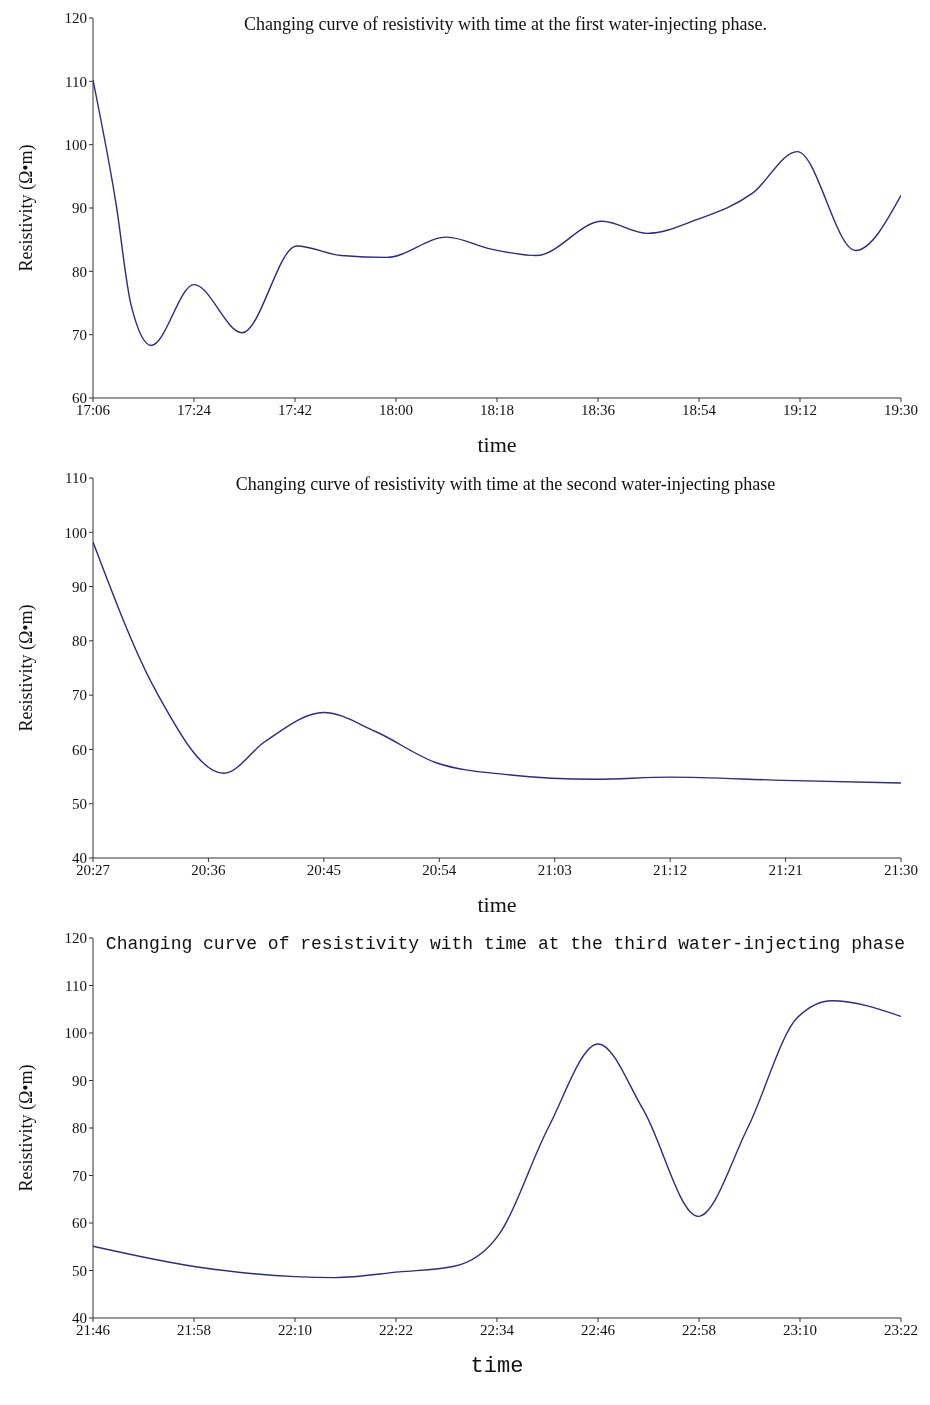  I want to click on x-tick-label: 18:18, so click(497, 409).